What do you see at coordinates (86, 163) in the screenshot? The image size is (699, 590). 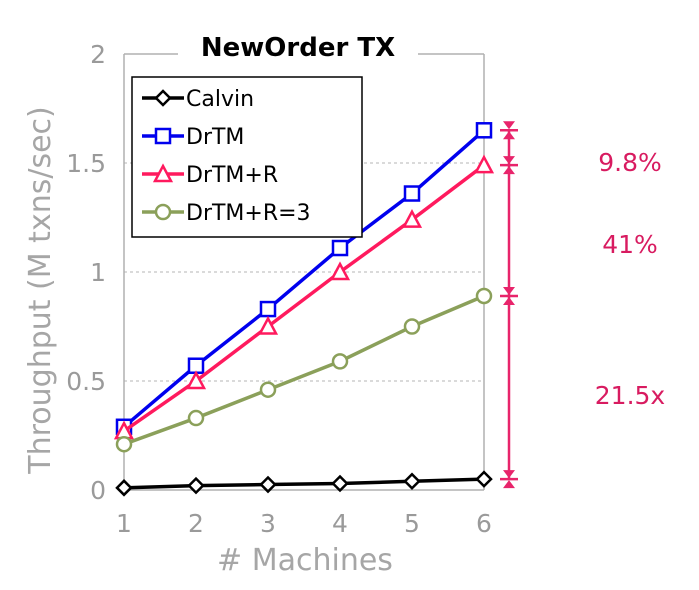 I see `y-tick-label: 1.5` at bounding box center [86, 163].